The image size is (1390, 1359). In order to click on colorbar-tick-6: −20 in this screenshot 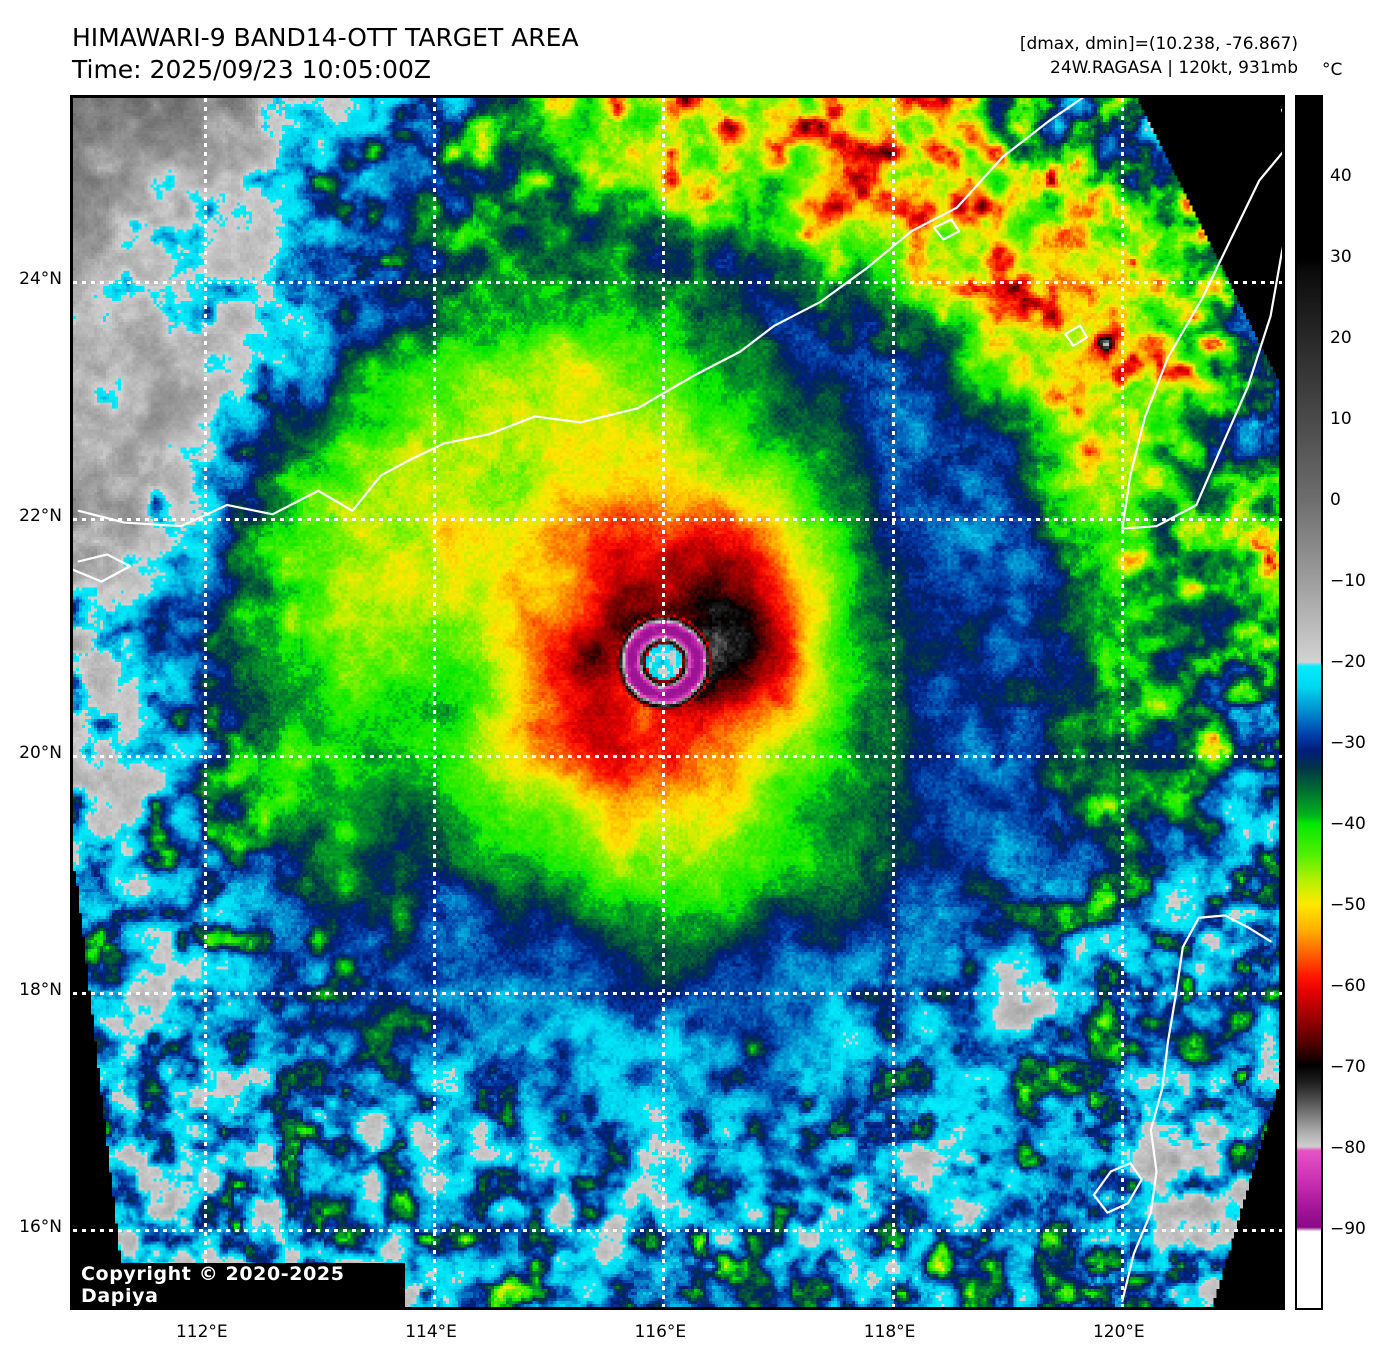, I will do `click(1348, 662)`.